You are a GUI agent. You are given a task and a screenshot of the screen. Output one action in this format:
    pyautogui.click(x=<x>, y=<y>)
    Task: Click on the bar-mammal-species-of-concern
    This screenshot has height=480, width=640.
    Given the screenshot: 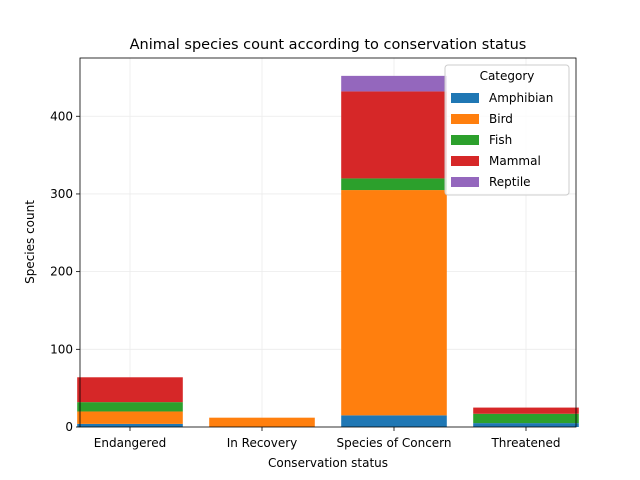 What is the action you would take?
    pyautogui.click(x=394, y=135)
    